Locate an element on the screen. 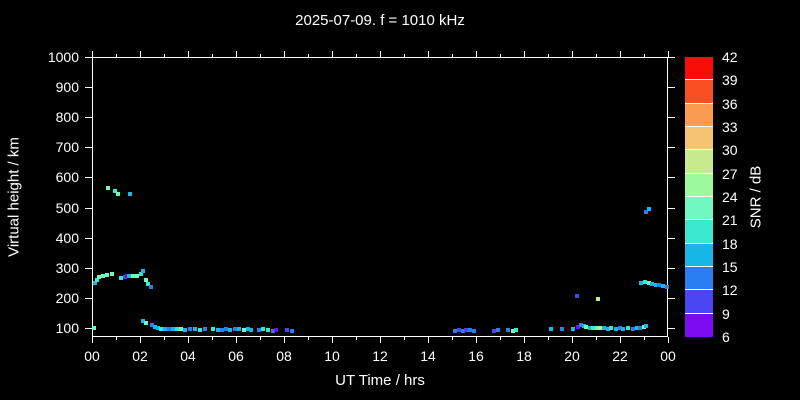 The width and height of the screenshot is (800, 400). y-tick-label: 500 is located at coordinates (67, 207).